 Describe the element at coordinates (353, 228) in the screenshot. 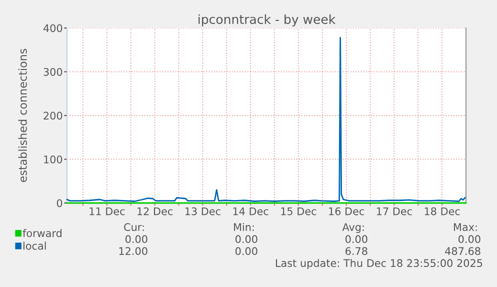

I see `text: Avg:` at that location.